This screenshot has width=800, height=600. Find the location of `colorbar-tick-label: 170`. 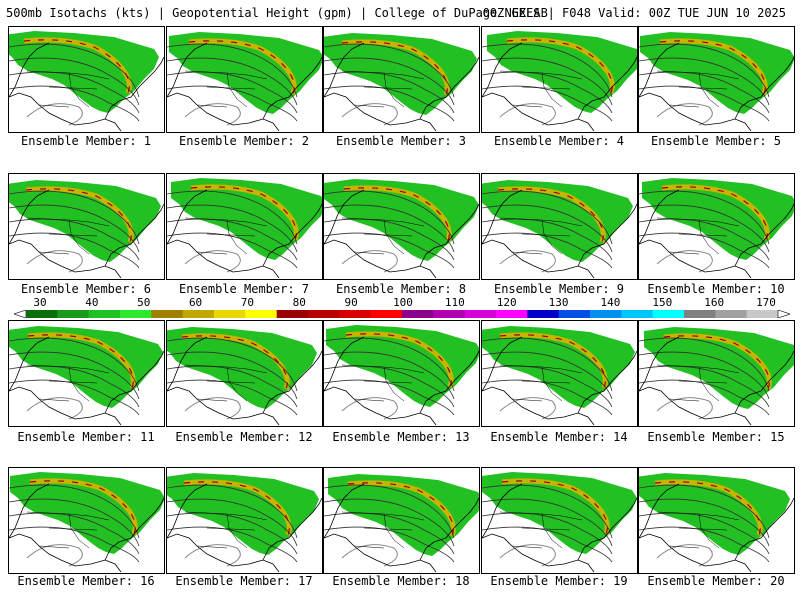

colorbar-tick-label: 170 is located at coordinates (766, 302).